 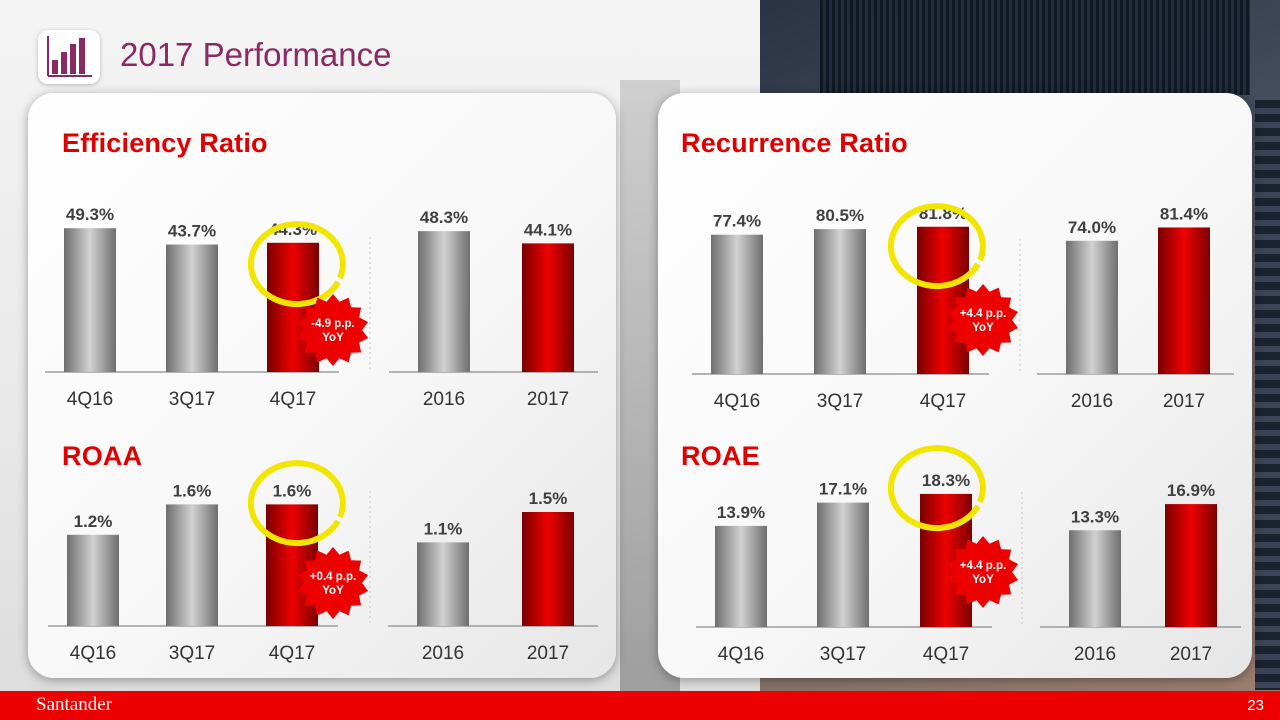 I want to click on roaa-bar-4Q16, so click(x=93, y=580).